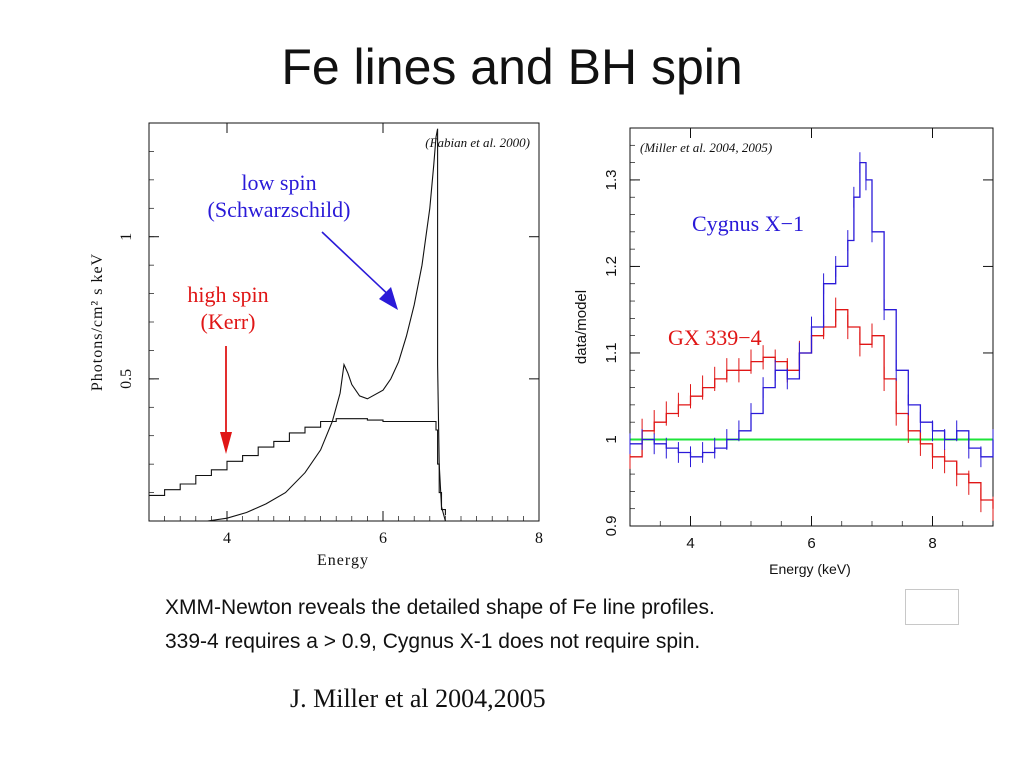 Image resolution: width=1024 pixels, height=768 pixels. I want to click on annotation-schwarzschild: (Schwarzschild), so click(279, 209).